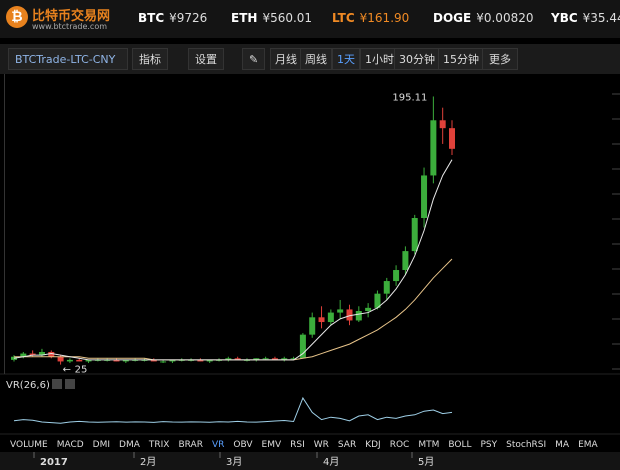 The image size is (620, 470). Describe the element at coordinates (297, 445) in the screenshot. I see `indicator-tab: RSI` at that location.